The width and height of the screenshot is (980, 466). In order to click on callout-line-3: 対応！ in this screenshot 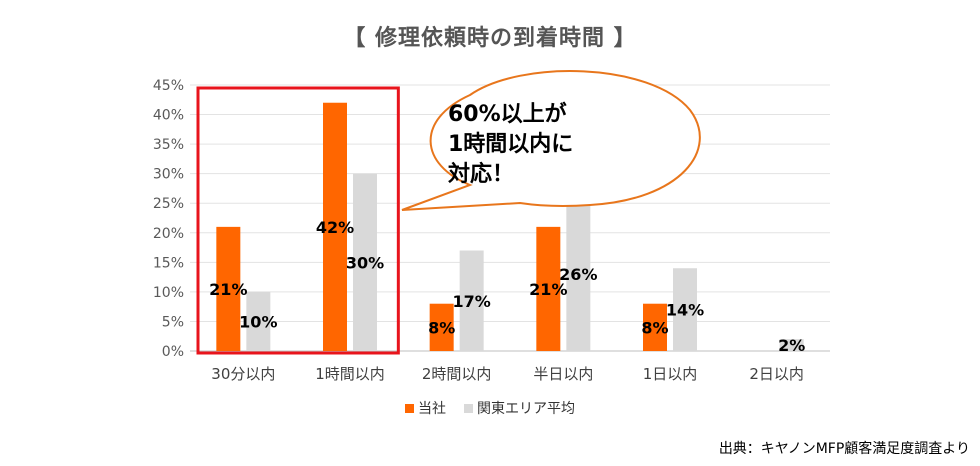, I will do `click(481, 174)`.